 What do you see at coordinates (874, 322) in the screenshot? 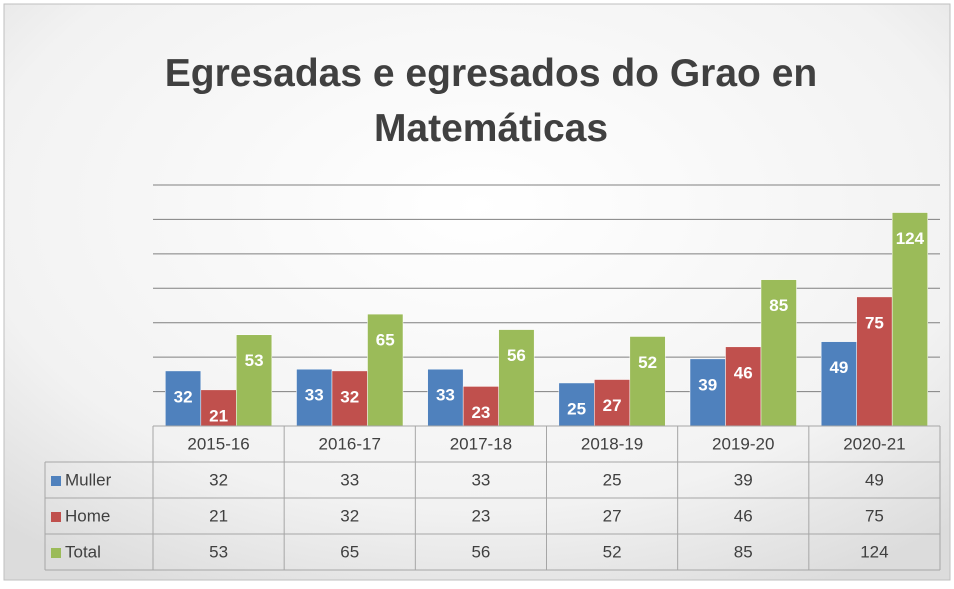
I see `data-label: 75` at bounding box center [874, 322].